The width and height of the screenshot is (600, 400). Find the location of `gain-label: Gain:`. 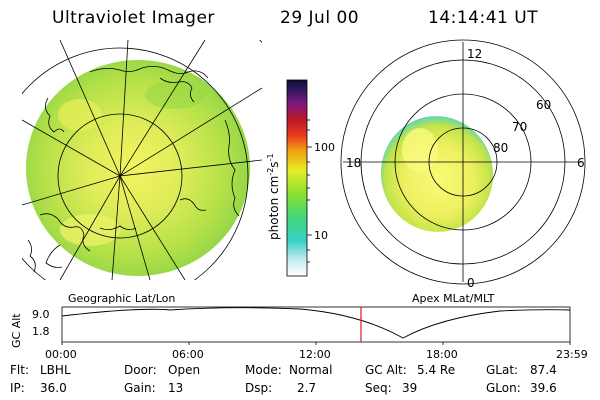

gain-label: Gain: is located at coordinates (140, 388).